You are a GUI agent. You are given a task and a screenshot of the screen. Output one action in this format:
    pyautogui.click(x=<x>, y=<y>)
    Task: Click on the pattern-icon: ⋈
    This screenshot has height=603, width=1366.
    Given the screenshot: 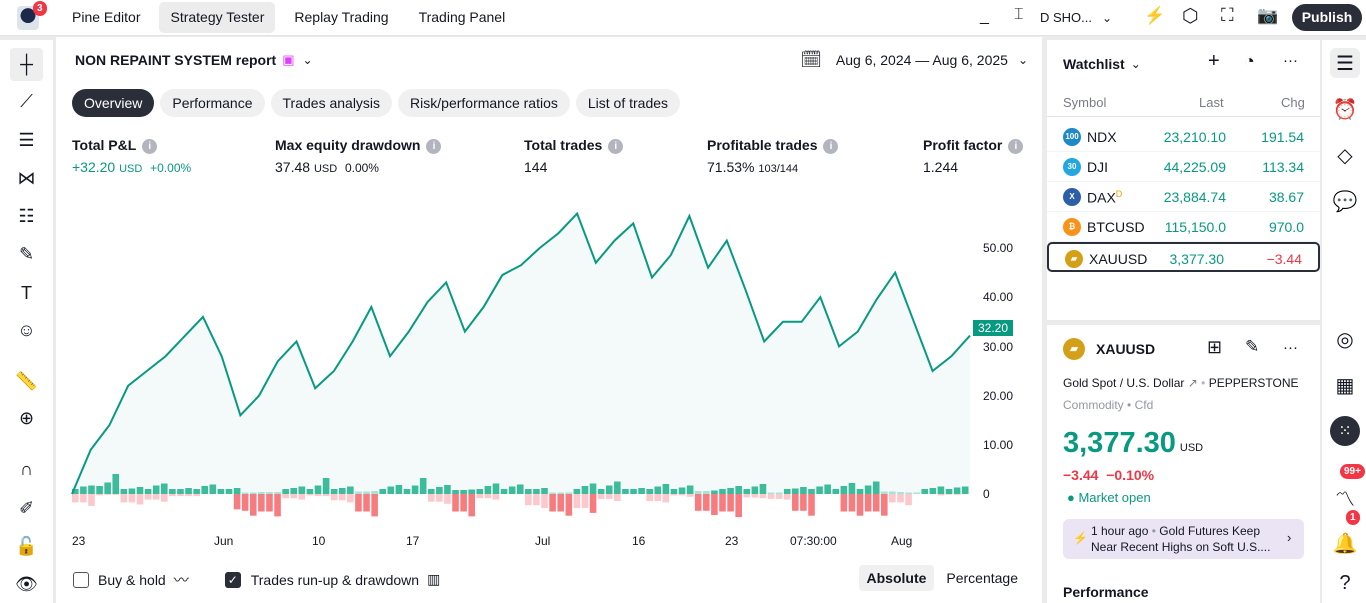 What is the action you would take?
    pyautogui.click(x=26, y=178)
    